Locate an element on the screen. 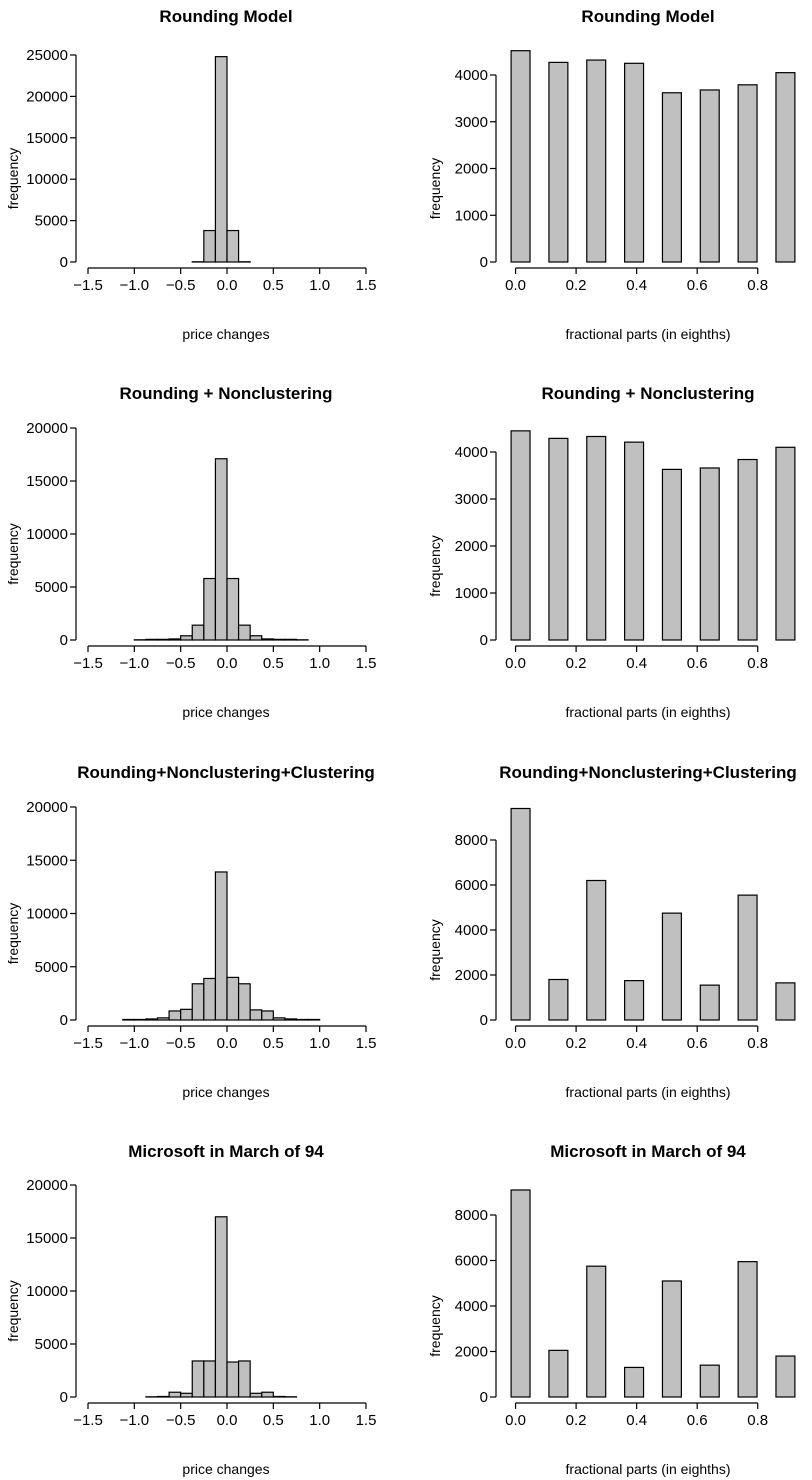 This screenshot has height=1480, width=812. y-tick-label: 10000 is located at coordinates (47, 534).